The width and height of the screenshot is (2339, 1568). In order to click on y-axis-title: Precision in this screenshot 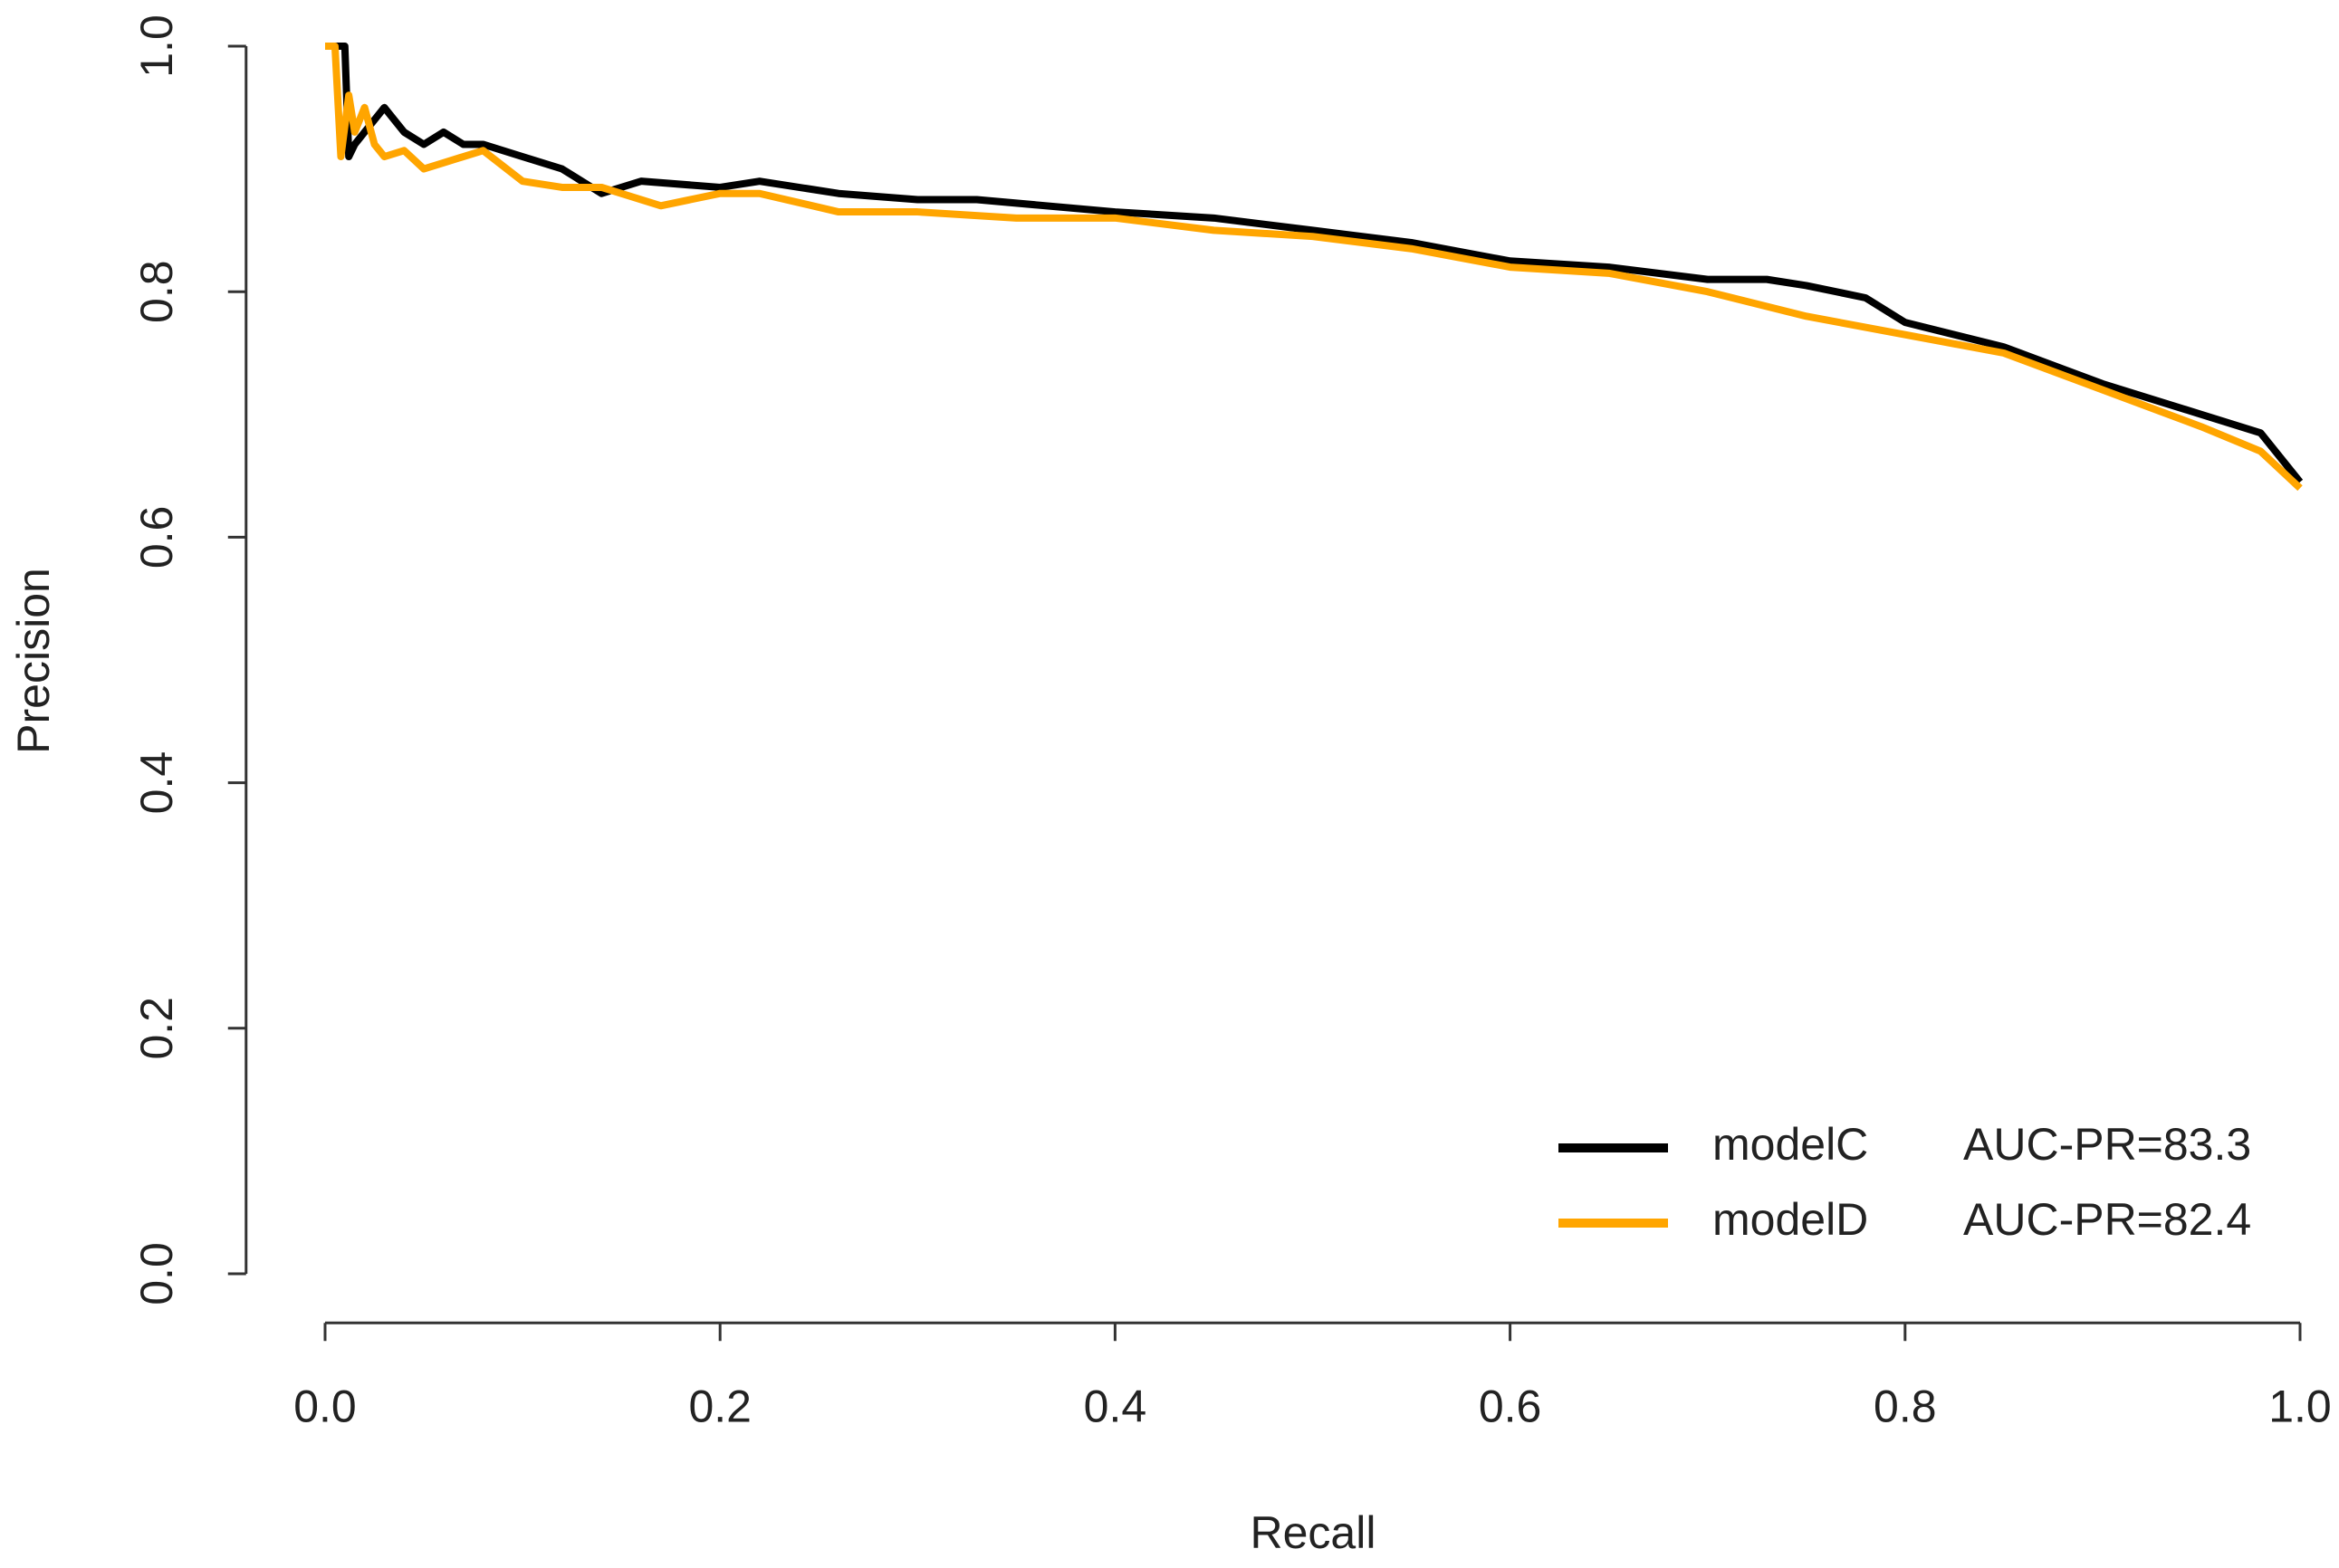, I will do `click(33, 661)`.